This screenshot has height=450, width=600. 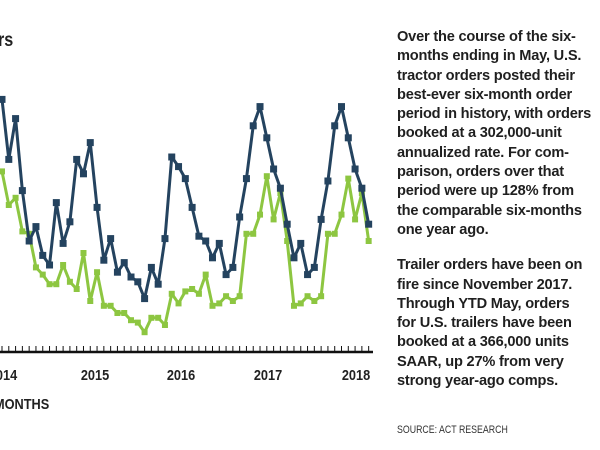 What do you see at coordinates (489, 210) in the screenshot?
I see `text-line: the comparable six-months` at bounding box center [489, 210].